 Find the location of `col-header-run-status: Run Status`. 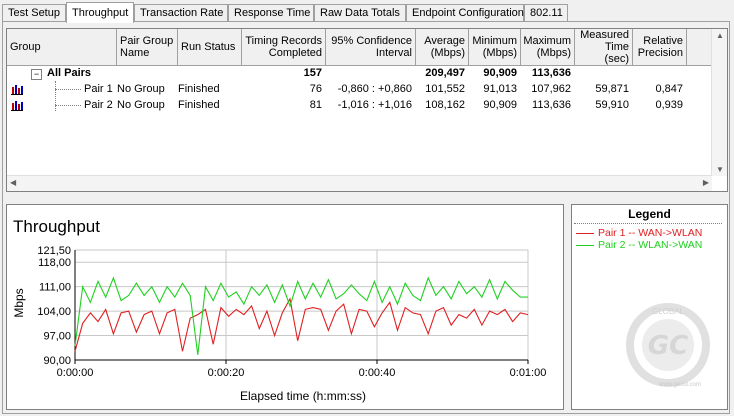

col-header-run-status: Run Status is located at coordinates (210, 47).